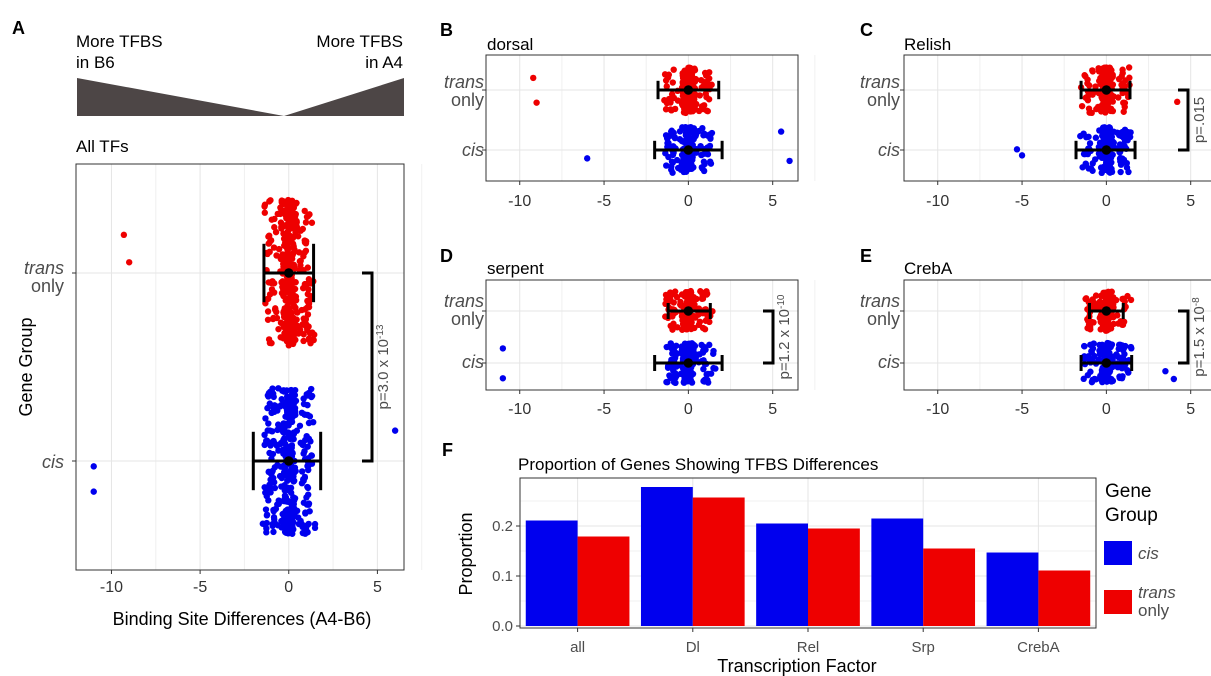 This screenshot has height=676, width=1211. Describe the element at coordinates (502, 576) in the screenshot. I see `y-tick-label: 0.1` at that location.